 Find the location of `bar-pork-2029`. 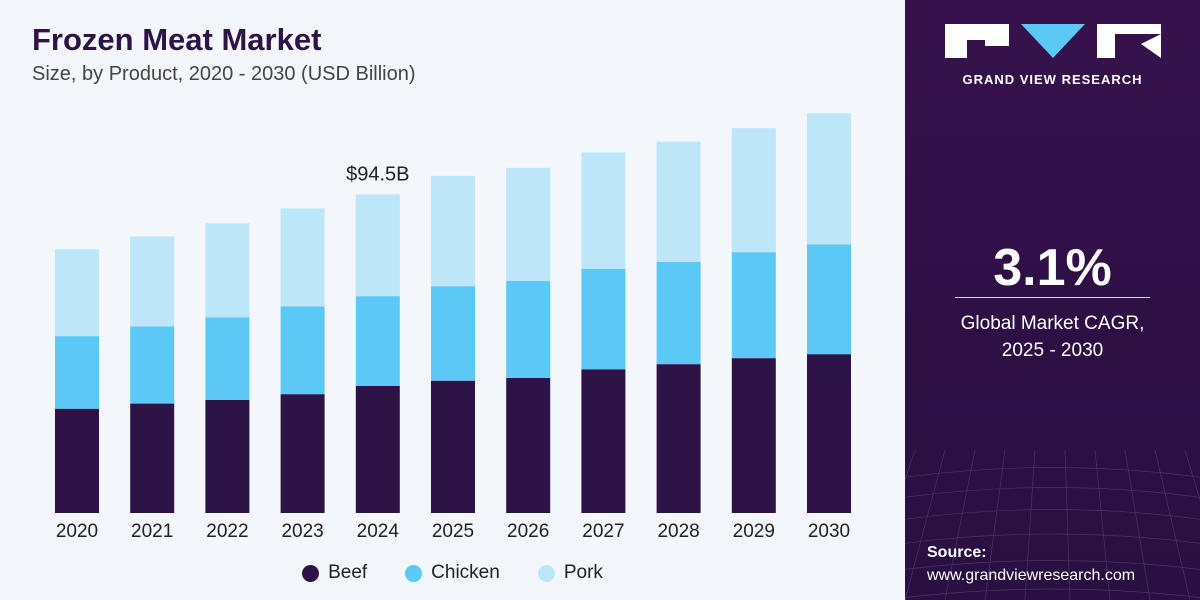

bar-pork-2029 is located at coordinates (753, 190).